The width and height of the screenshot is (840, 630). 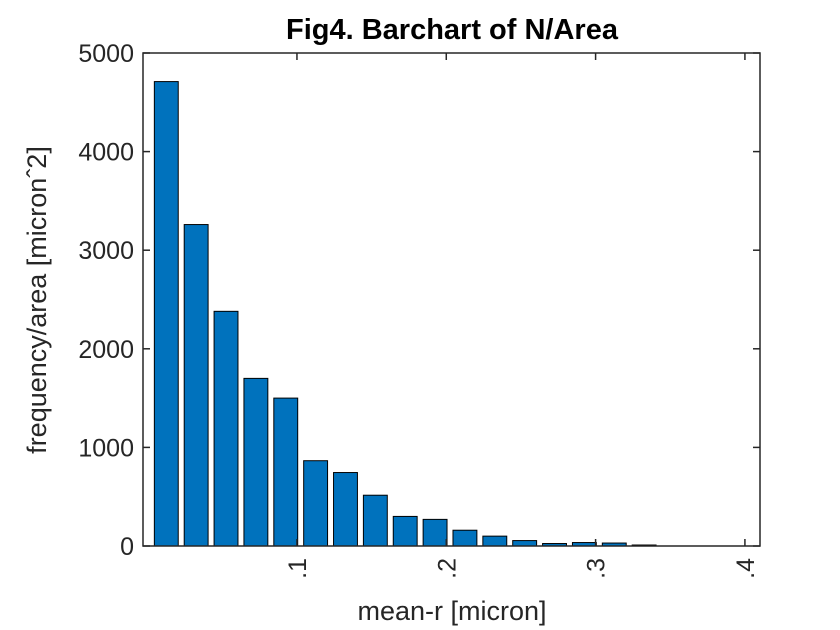 I want to click on y-axis-label: frequency/area [micronˆ2], so click(x=37, y=300).